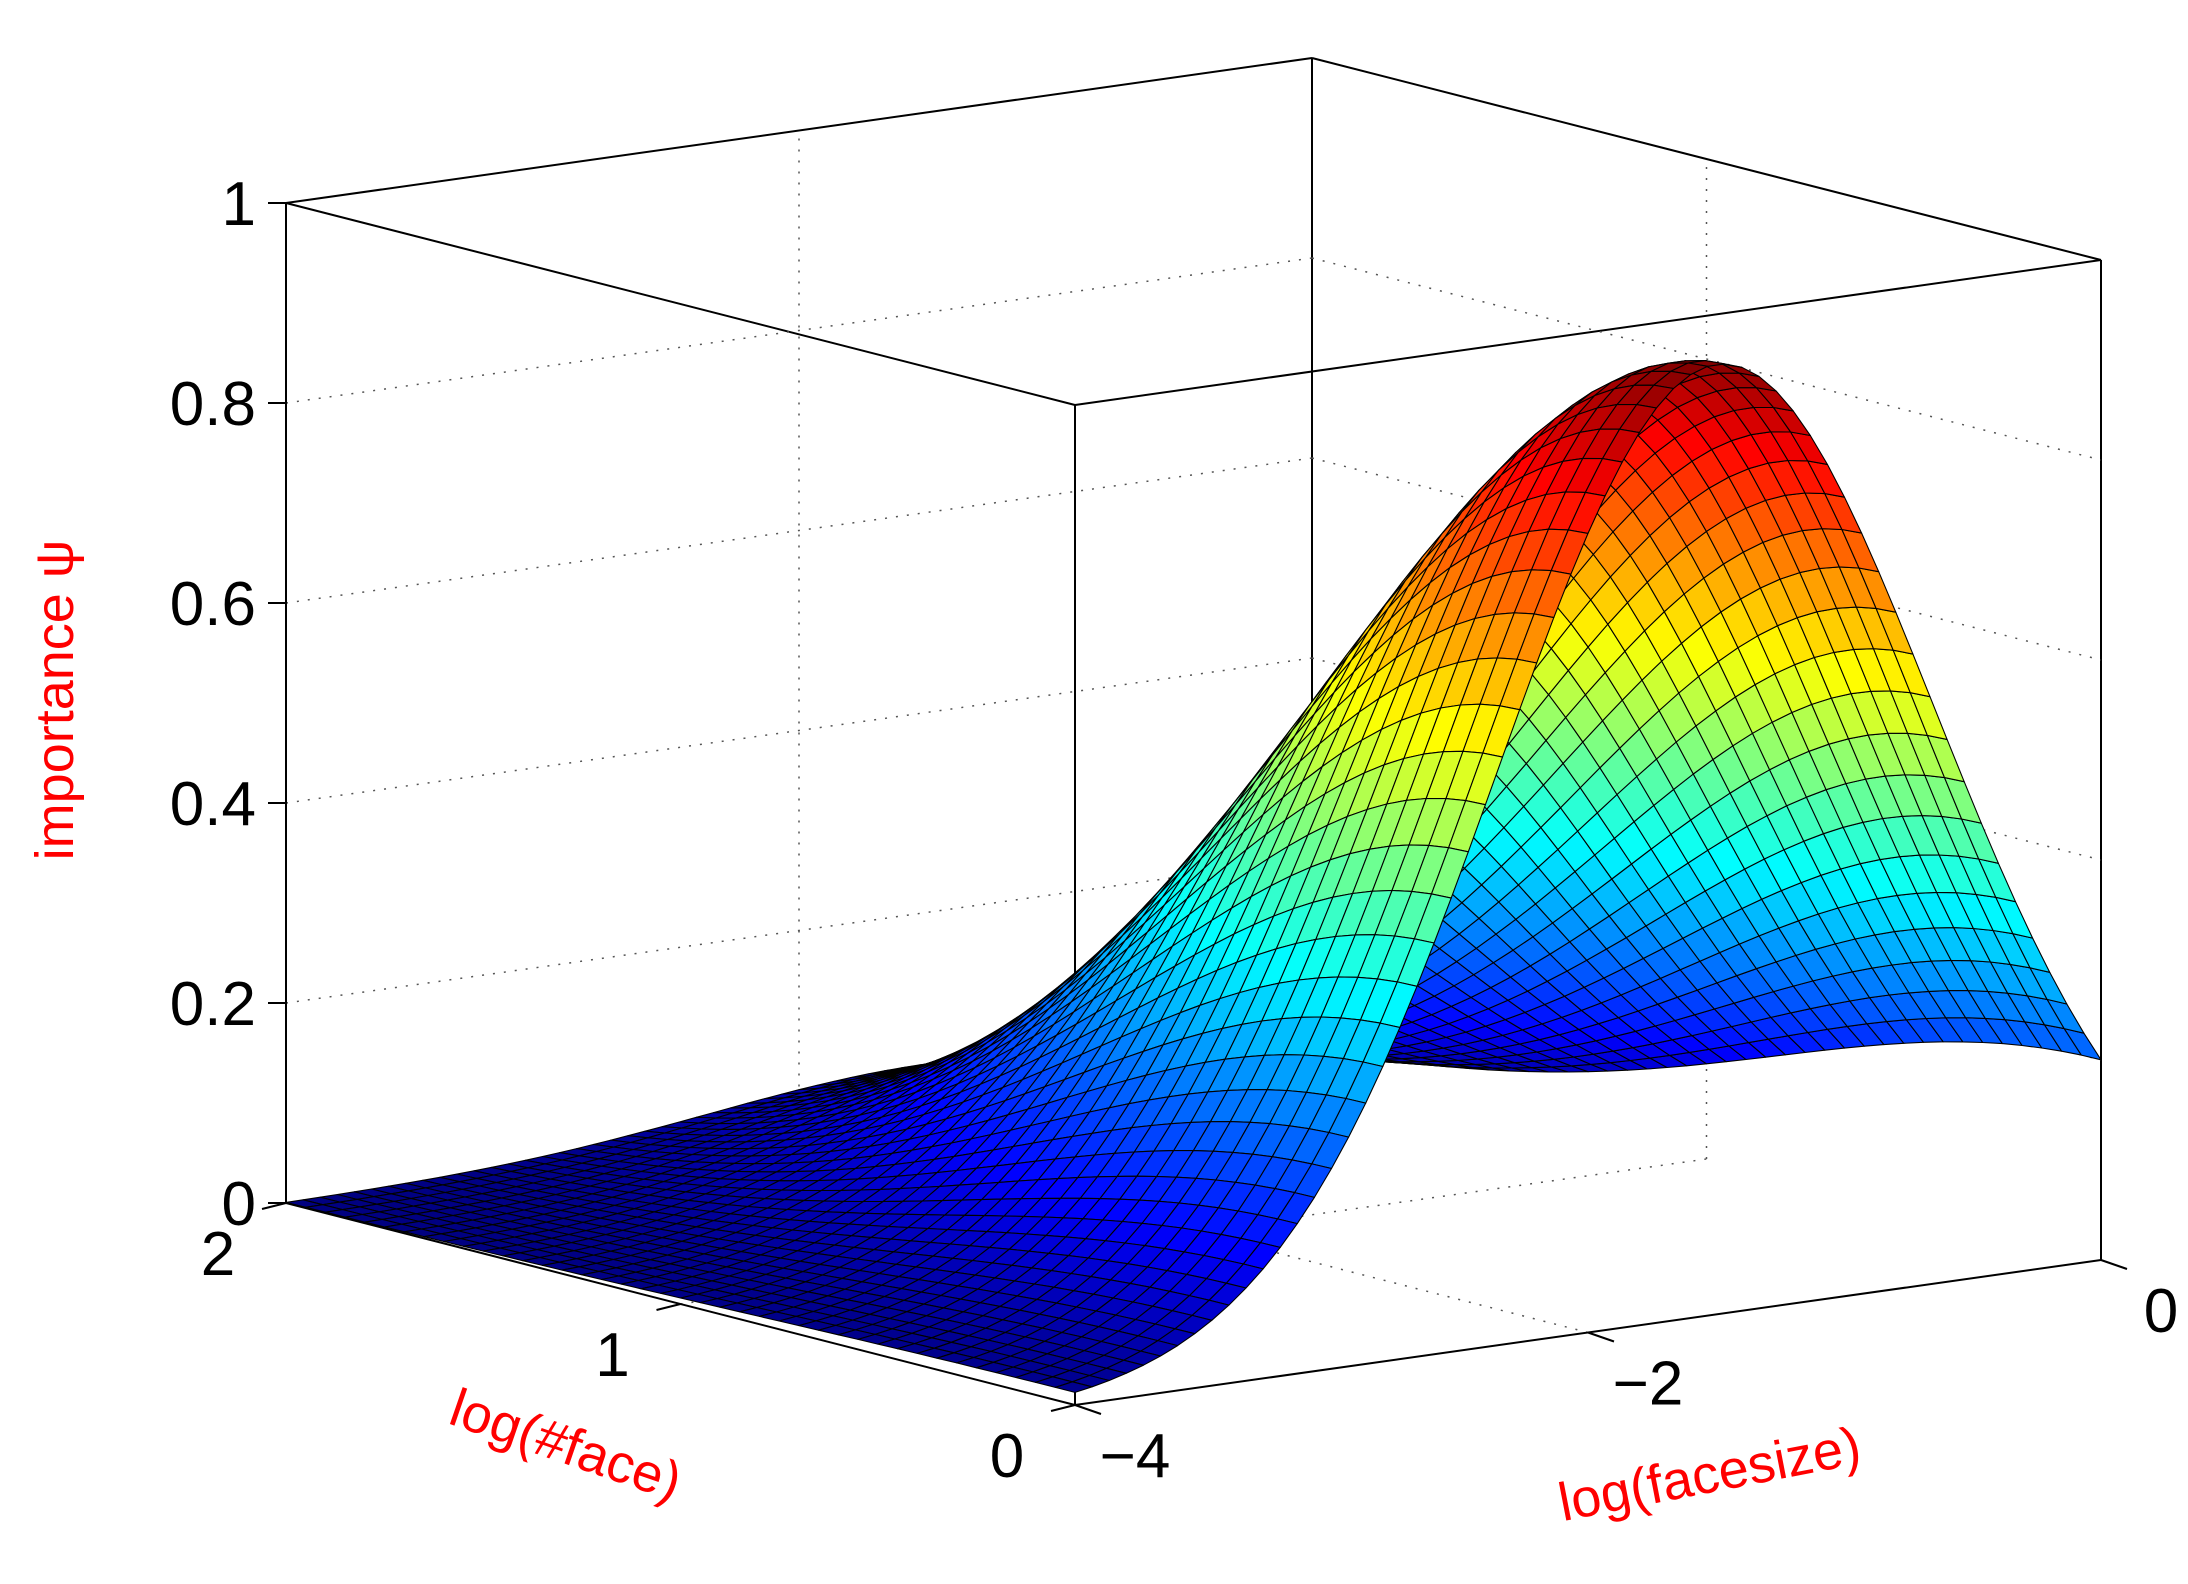 The height and width of the screenshot is (1584, 2188). What do you see at coordinates (1073, 1387) in the screenshot?
I see `surface-cell` at bounding box center [1073, 1387].